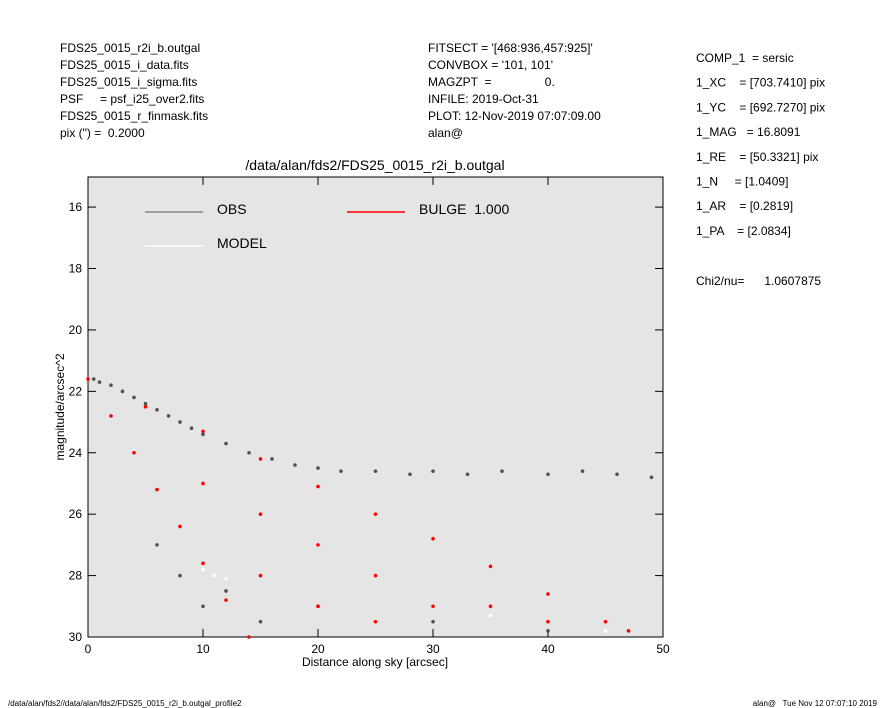  Describe the element at coordinates (743, 231) in the screenshot. I see `header-right: 1_PA = [2.0834]` at that location.